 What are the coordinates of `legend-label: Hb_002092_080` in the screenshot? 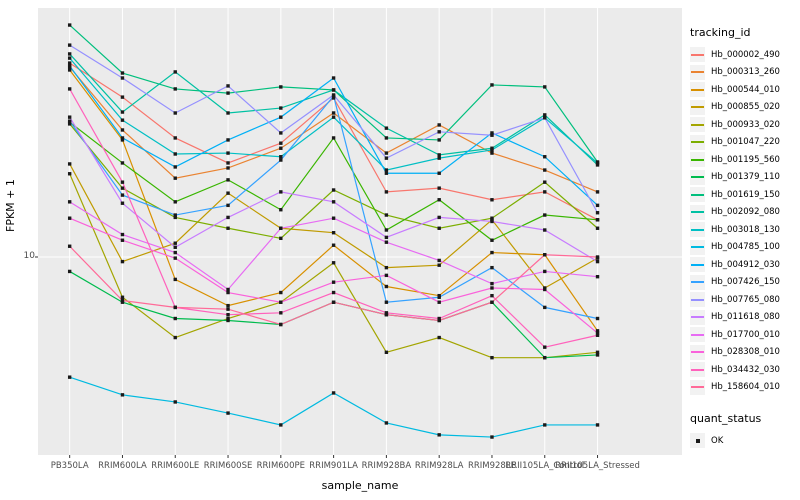 It's located at (745, 212).